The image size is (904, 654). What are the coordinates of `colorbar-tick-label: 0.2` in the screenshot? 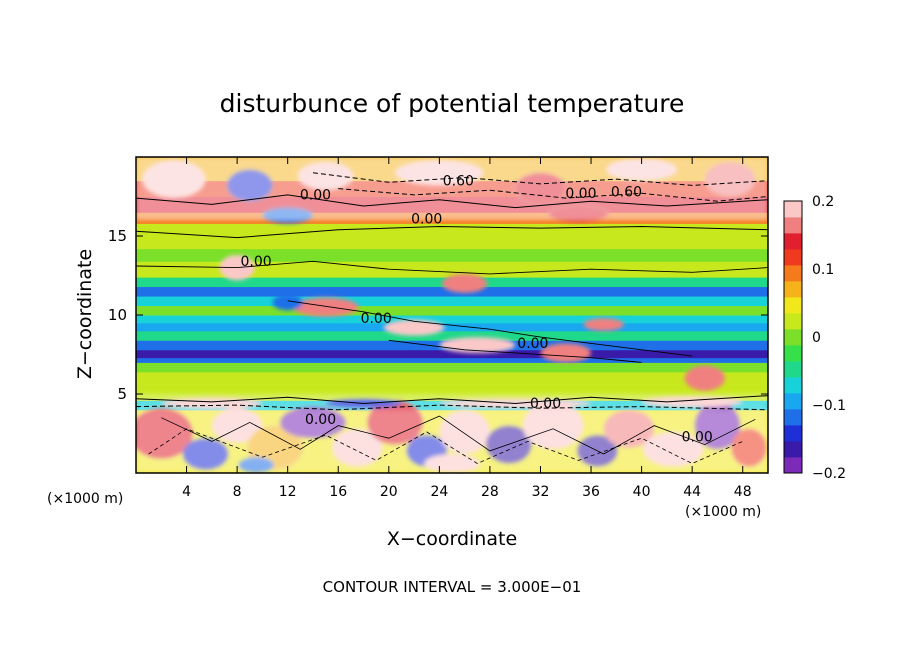 It's located at (823, 202).